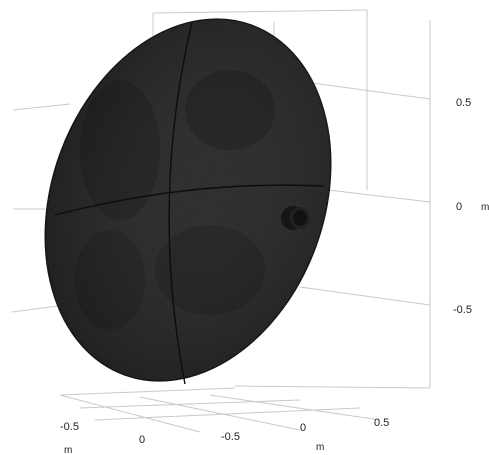  What do you see at coordinates (463, 103) in the screenshot?
I see `z-tick-label: 0.5` at bounding box center [463, 103].